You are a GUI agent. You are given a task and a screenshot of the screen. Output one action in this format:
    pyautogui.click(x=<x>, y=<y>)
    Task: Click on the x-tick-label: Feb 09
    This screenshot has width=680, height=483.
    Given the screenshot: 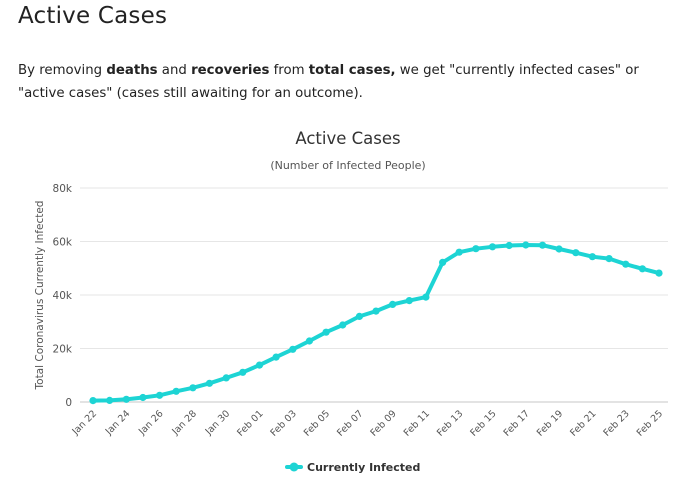 What is the action you would take?
    pyautogui.click(x=383, y=423)
    